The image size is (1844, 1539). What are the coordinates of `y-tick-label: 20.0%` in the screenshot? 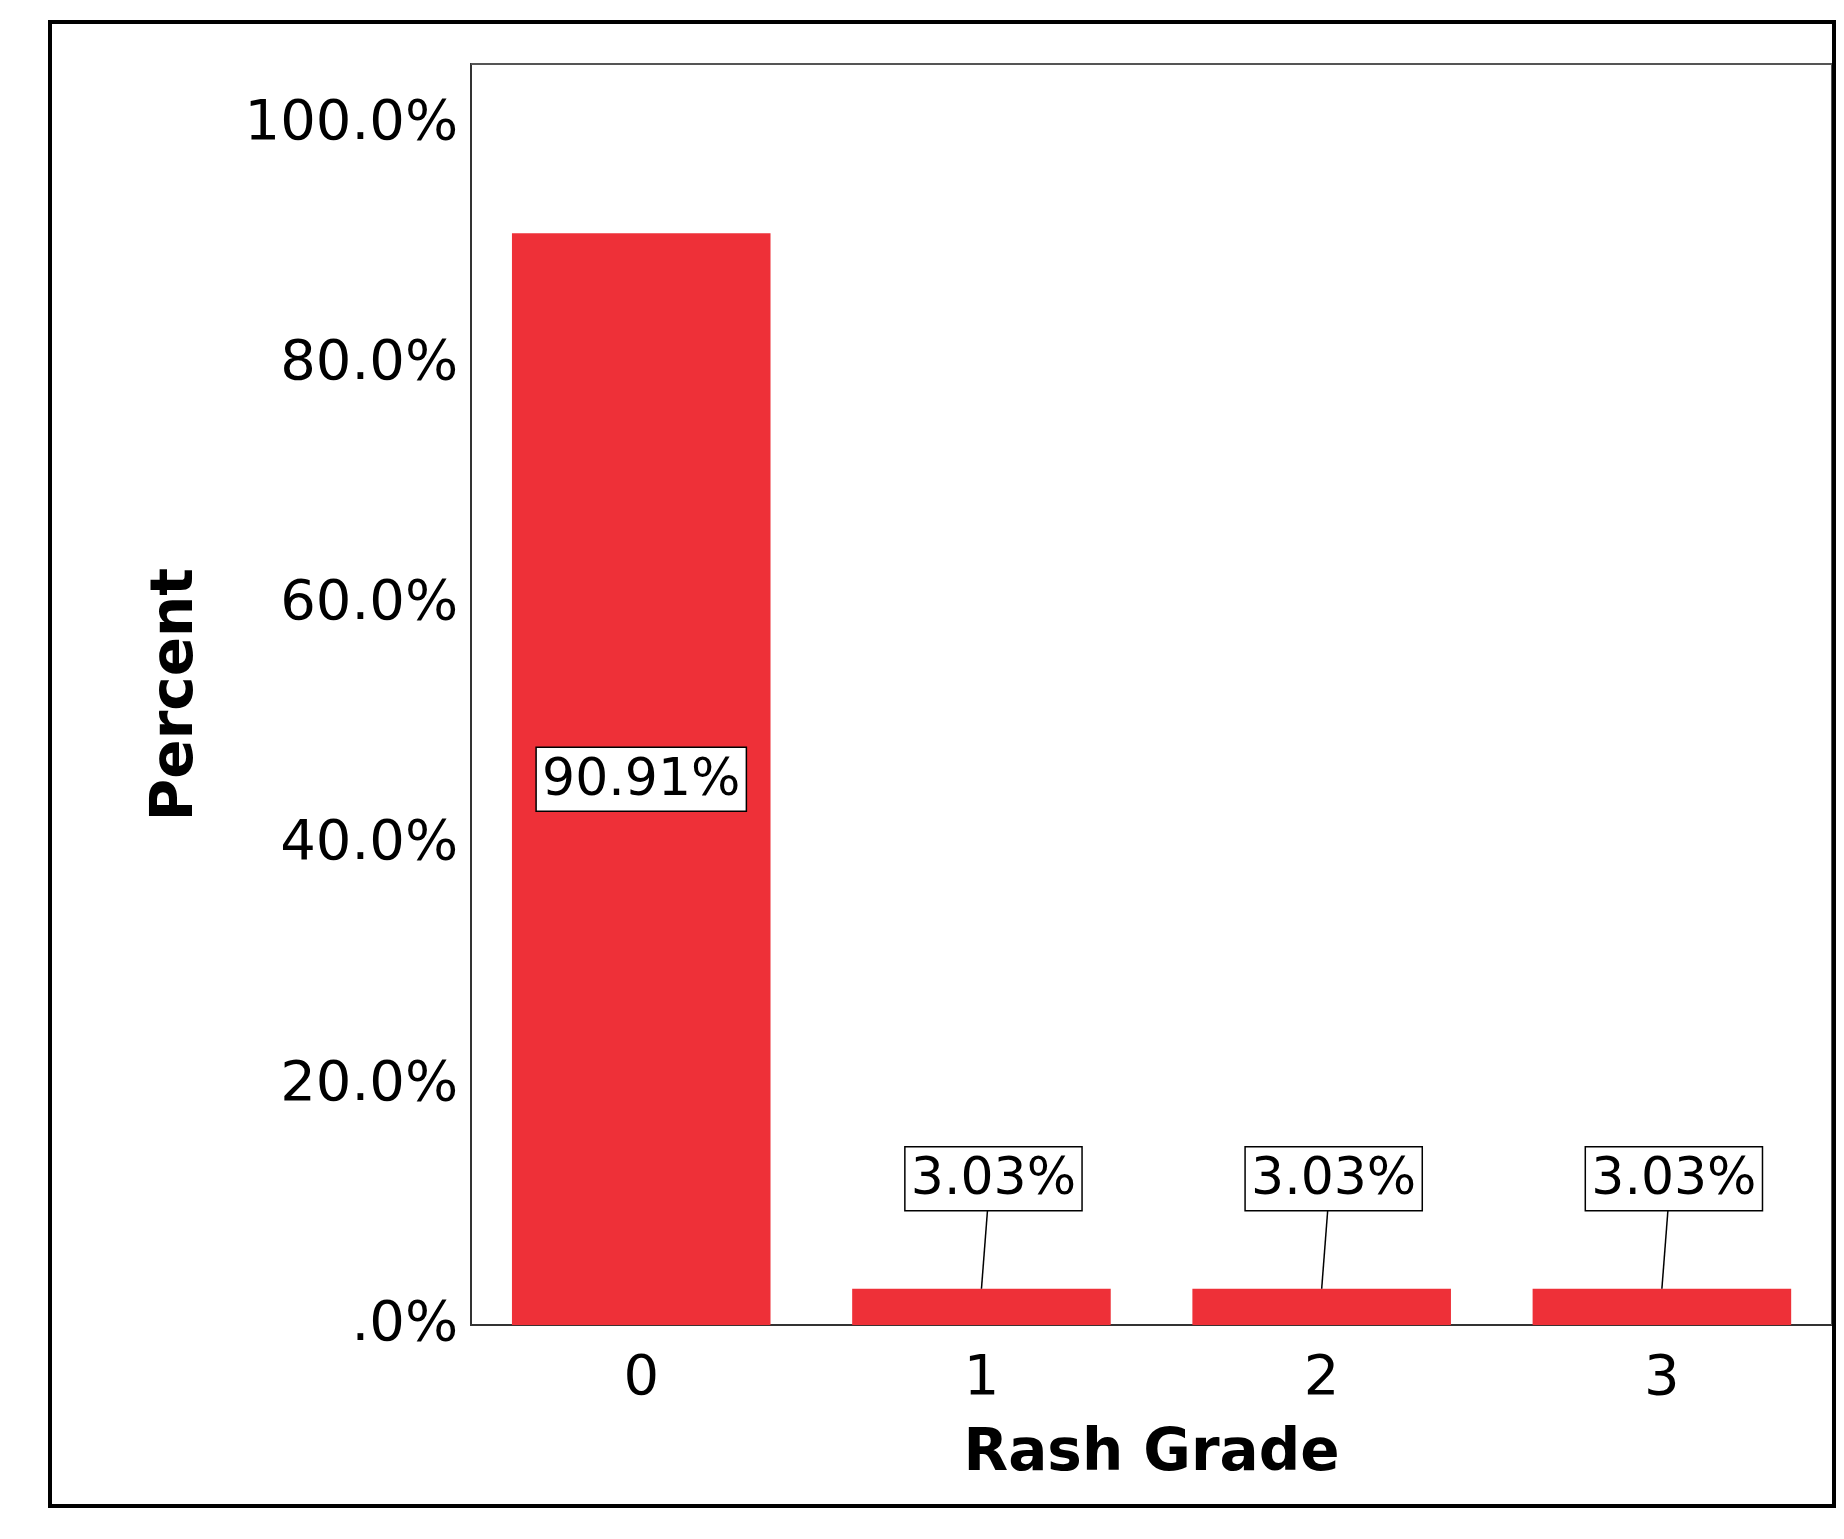 It's located at (369, 1080).